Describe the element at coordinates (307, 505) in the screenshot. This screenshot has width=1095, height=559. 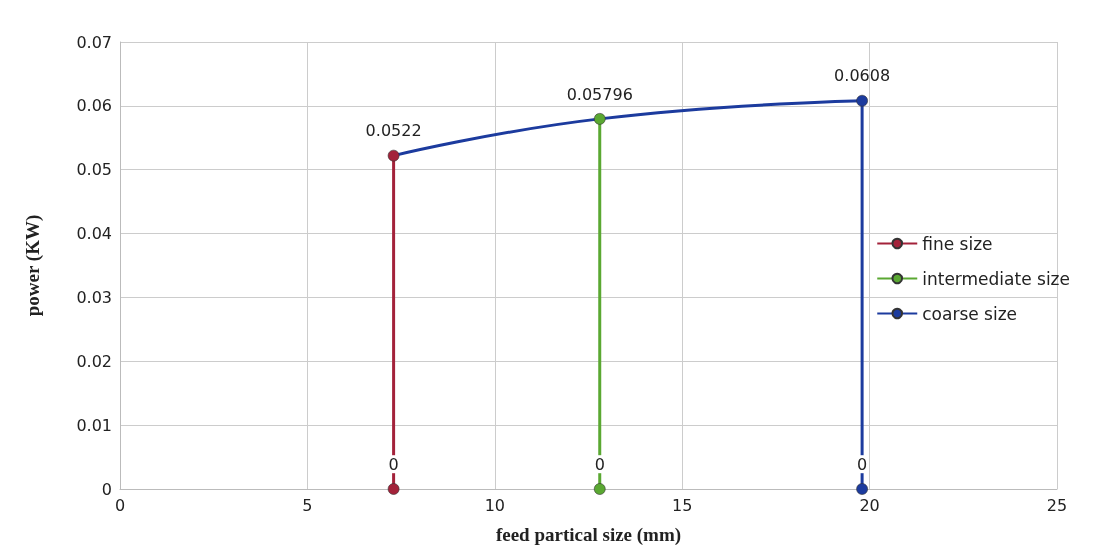
I see `x-tick-label: 5` at that location.